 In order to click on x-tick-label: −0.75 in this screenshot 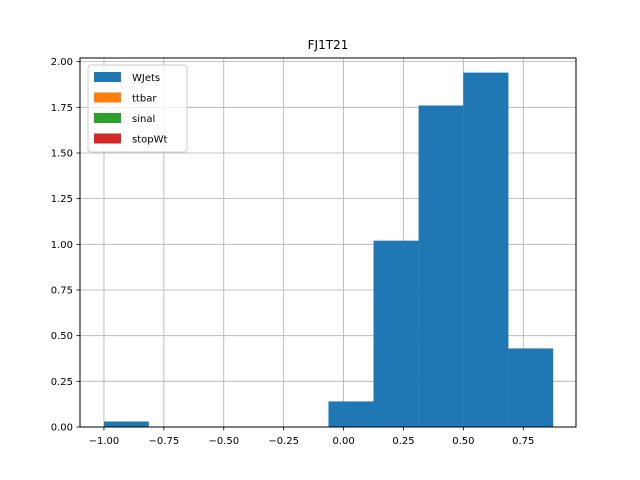, I will do `click(164, 441)`.